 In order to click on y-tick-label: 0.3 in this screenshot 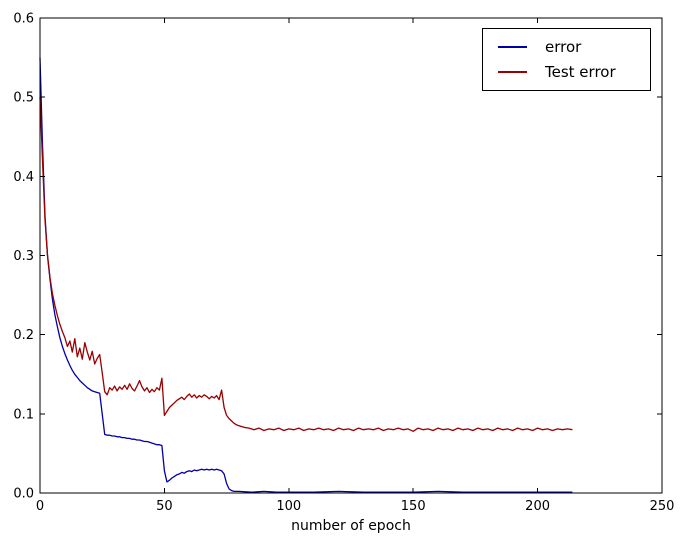, I will do `click(23, 256)`.